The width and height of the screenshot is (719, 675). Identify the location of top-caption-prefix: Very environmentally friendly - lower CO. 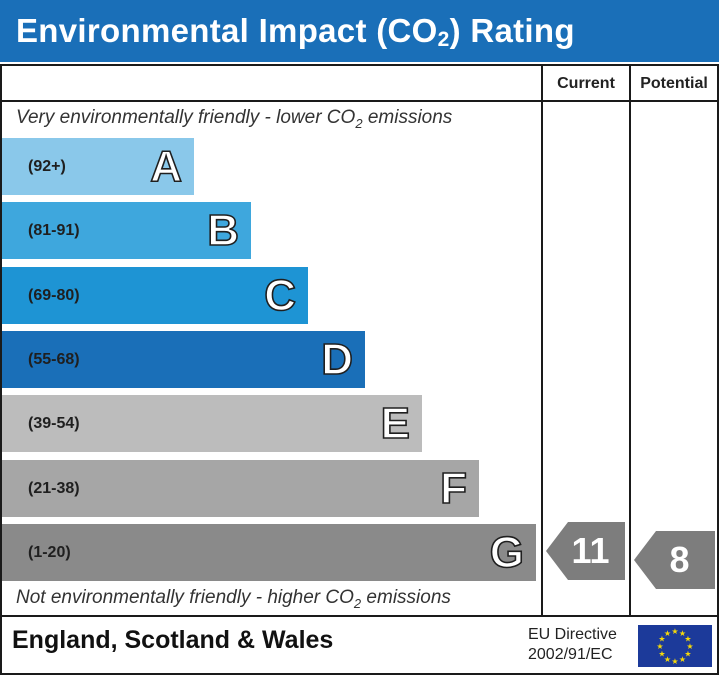
(186, 117).